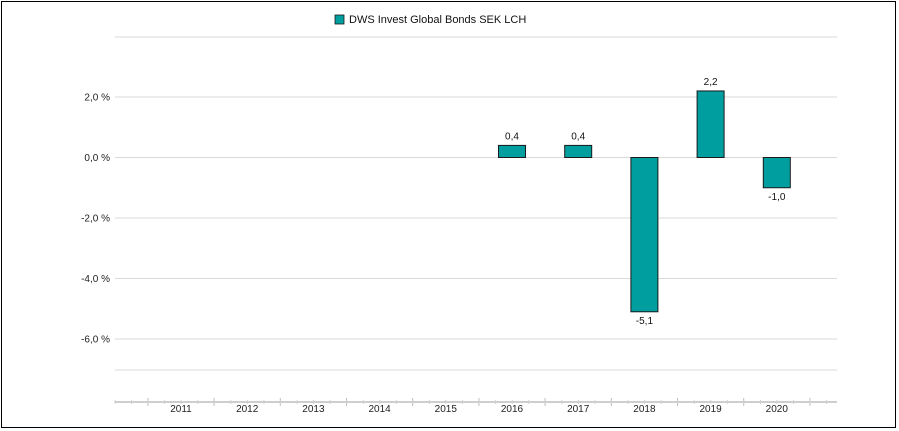 The image size is (899, 431). I want to click on legend-label: DWS Invest Global Bonds SEK LCH, so click(437, 20).